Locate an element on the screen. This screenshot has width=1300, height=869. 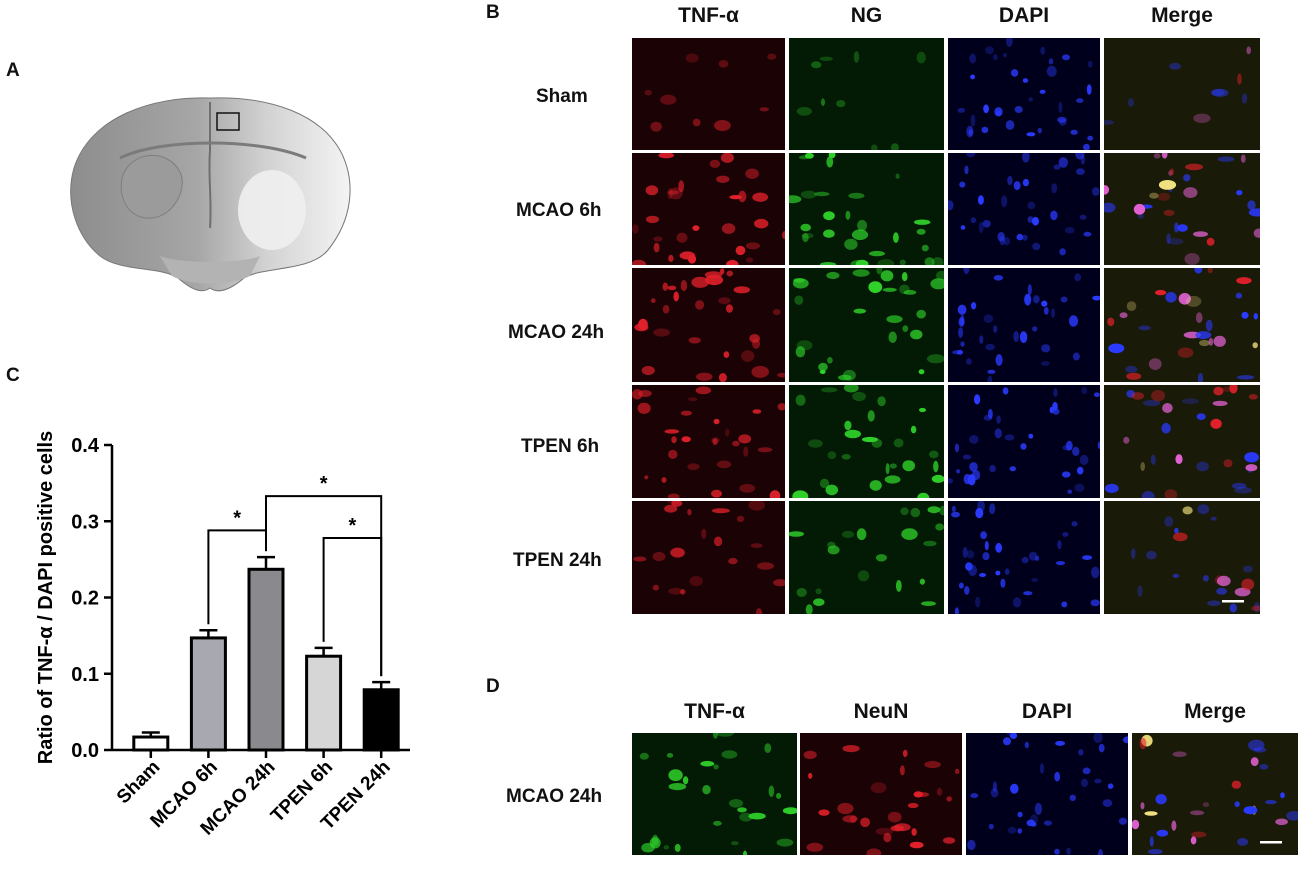
panel-d-tile-tnf is located at coordinates (714, 794).